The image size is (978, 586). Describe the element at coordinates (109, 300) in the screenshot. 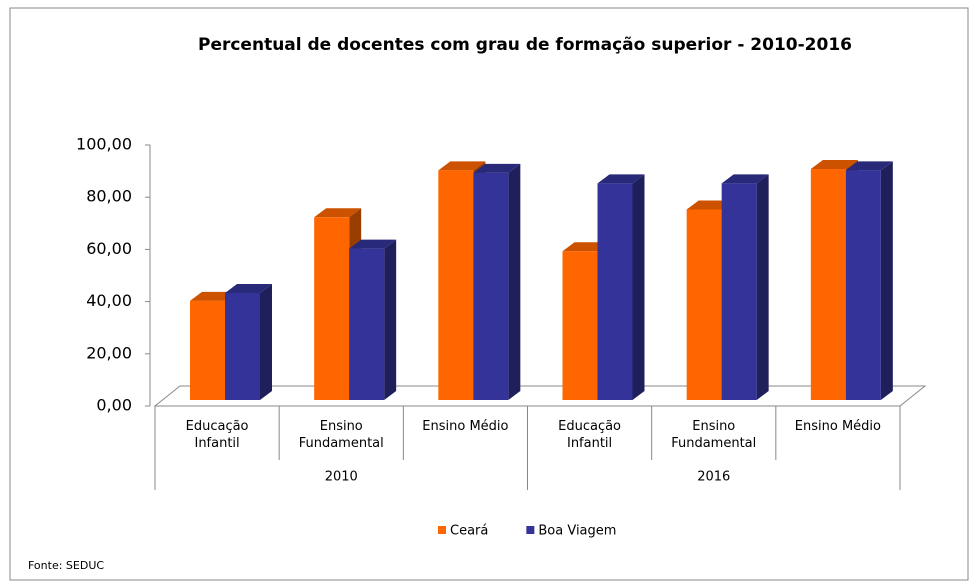

I see `y-tick-label: 40,00` at that location.